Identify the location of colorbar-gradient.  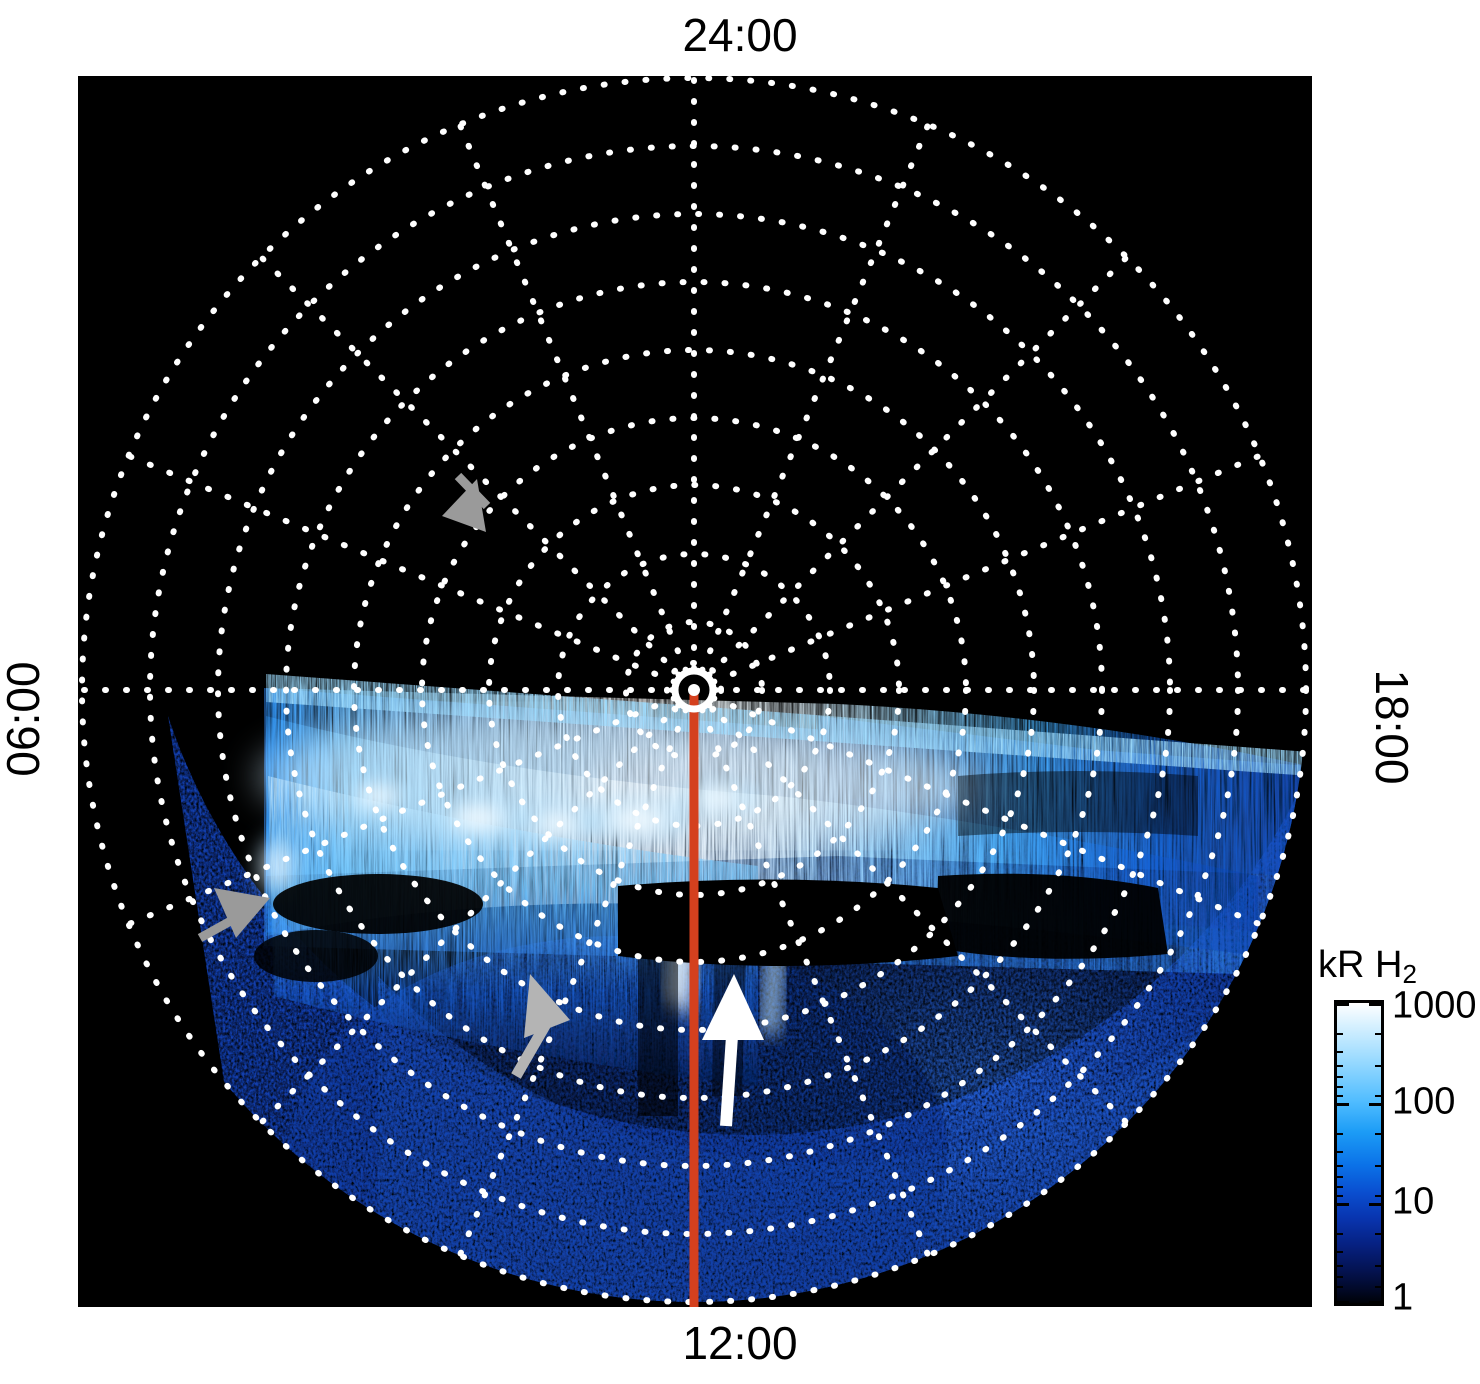
(1359, 1153).